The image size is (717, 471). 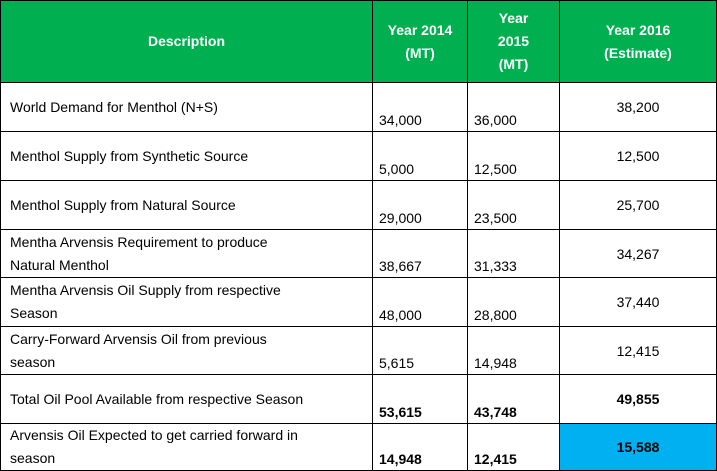 What do you see at coordinates (638, 447) in the screenshot?
I see `cell-2016-highlight: 15,588` at bounding box center [638, 447].